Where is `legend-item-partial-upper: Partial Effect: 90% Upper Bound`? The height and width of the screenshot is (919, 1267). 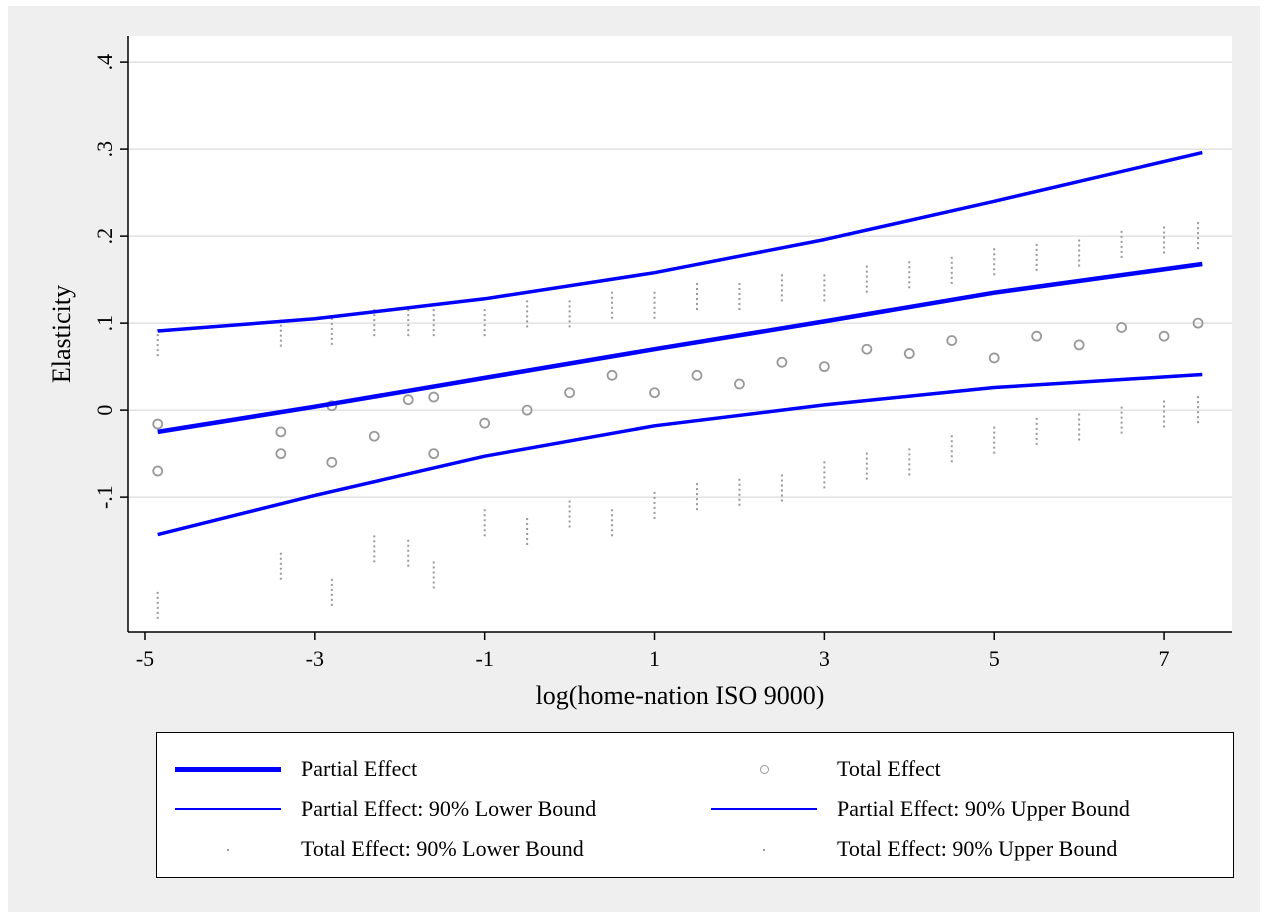
legend-item-partial-upper: Partial Effect: 90% Upper Bound is located at coordinates (916, 809).